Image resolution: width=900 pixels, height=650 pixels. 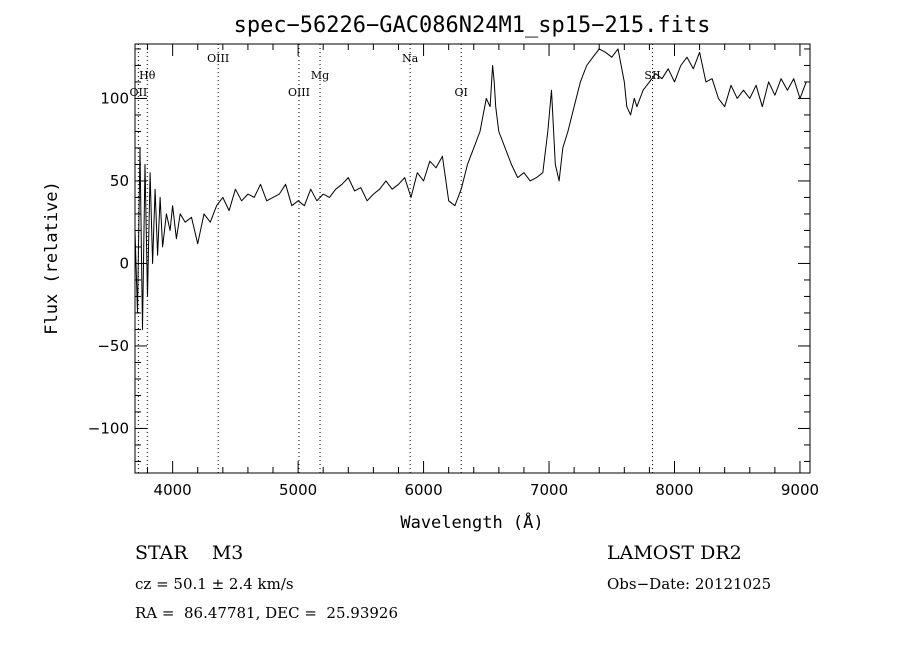 What do you see at coordinates (410, 58) in the screenshot?
I see `spectral-line-label: Na` at bounding box center [410, 58].